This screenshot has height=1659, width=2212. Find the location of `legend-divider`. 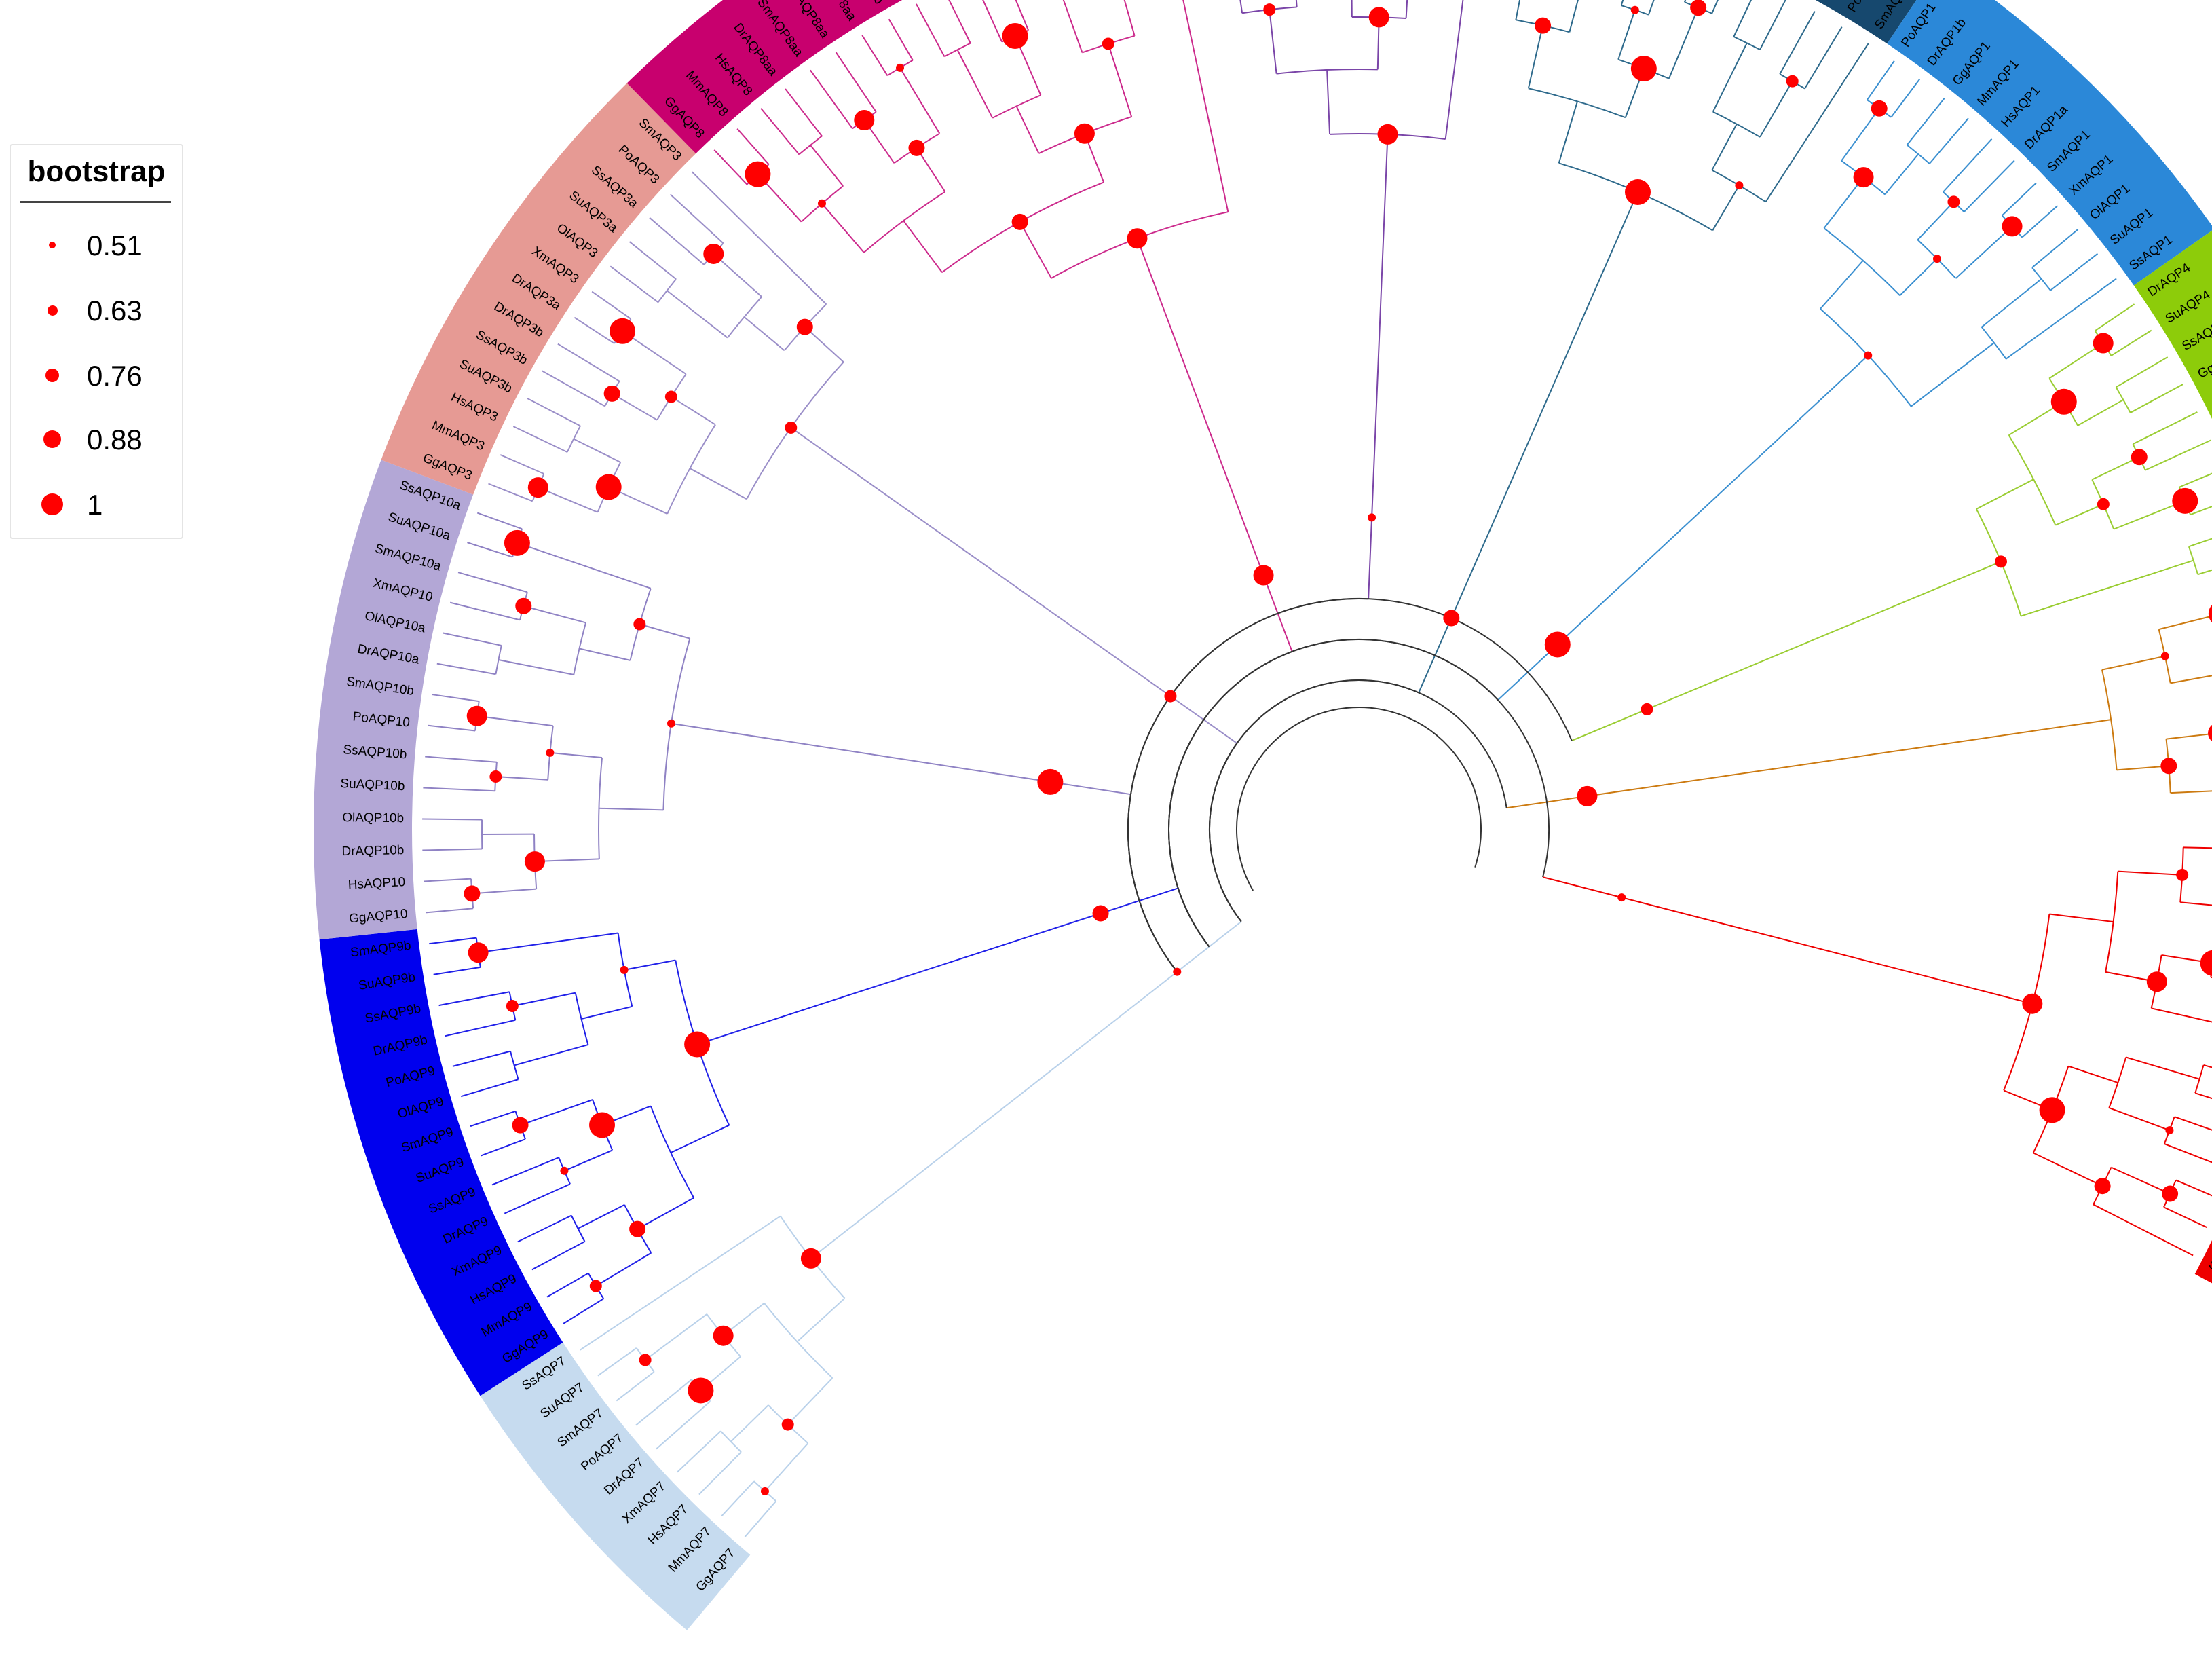

legend-divider is located at coordinates (95, 202).